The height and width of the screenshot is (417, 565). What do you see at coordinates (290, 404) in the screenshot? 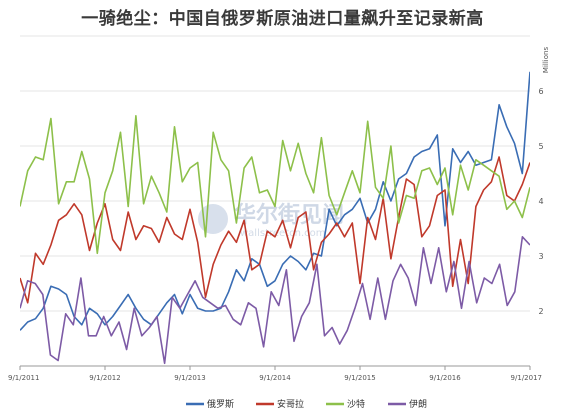
I see `legend-label-1: 安哥拉` at bounding box center [290, 404].